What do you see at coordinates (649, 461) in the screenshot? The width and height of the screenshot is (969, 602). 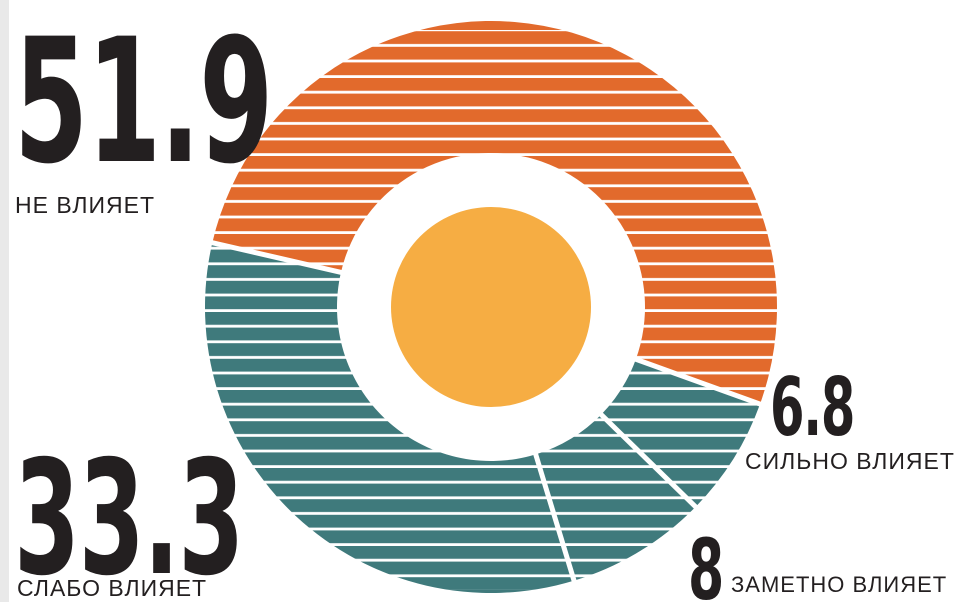 I see `separator-zametno-vliyaet` at bounding box center [649, 461].